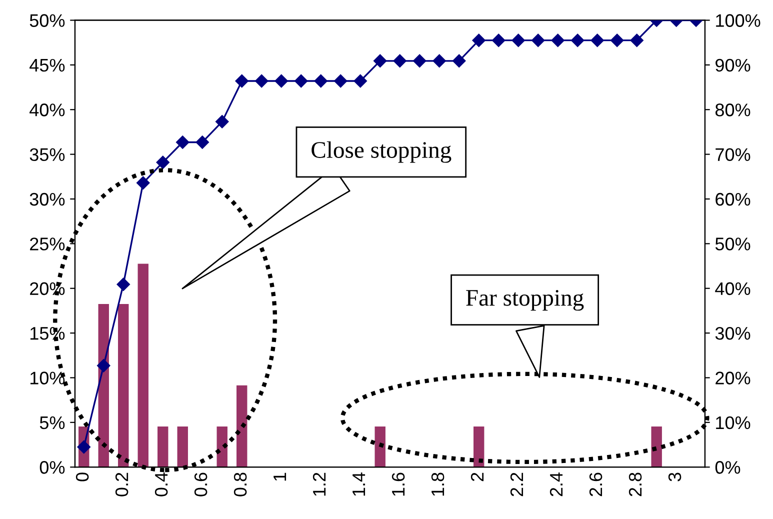 The image size is (773, 519). I want to click on x-tick-label: 1.2, so click(319, 484).